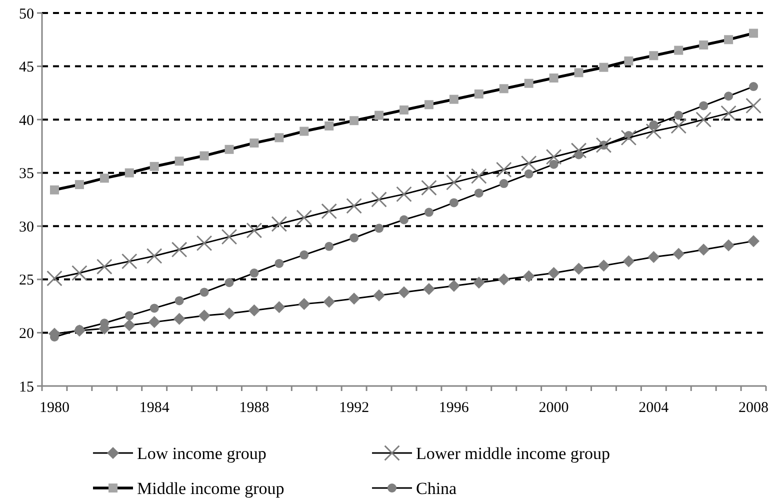  Describe the element at coordinates (354, 408) in the screenshot. I see `x-tick-label: 1992` at that location.